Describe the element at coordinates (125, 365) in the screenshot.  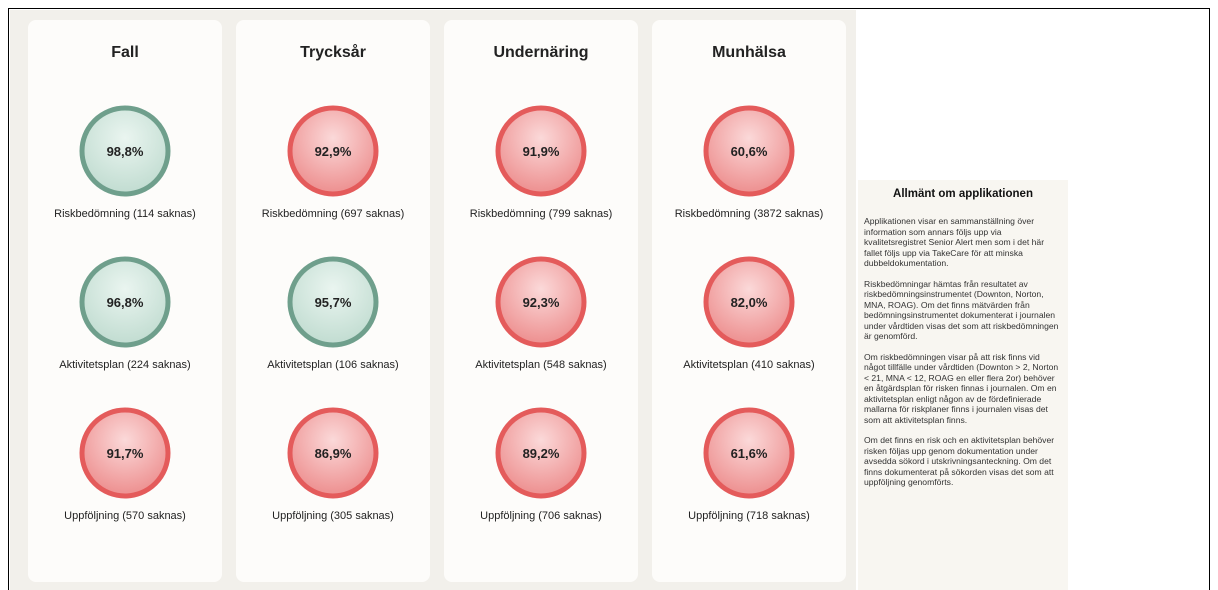
I see `metric-label: Aktivitetsplan (224 saknas)` at that location.